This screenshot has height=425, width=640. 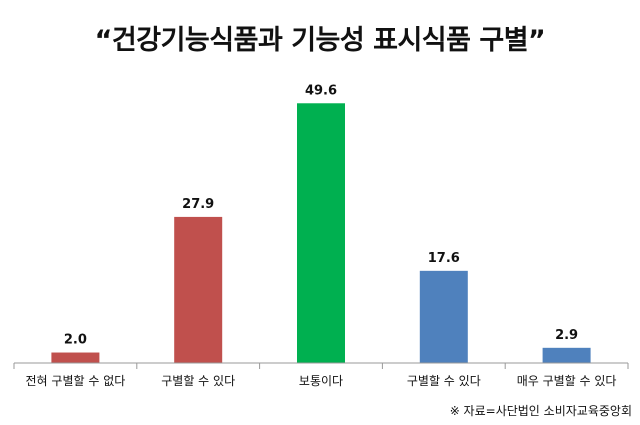 I want to click on data-label-2: 49.6, so click(x=321, y=90).